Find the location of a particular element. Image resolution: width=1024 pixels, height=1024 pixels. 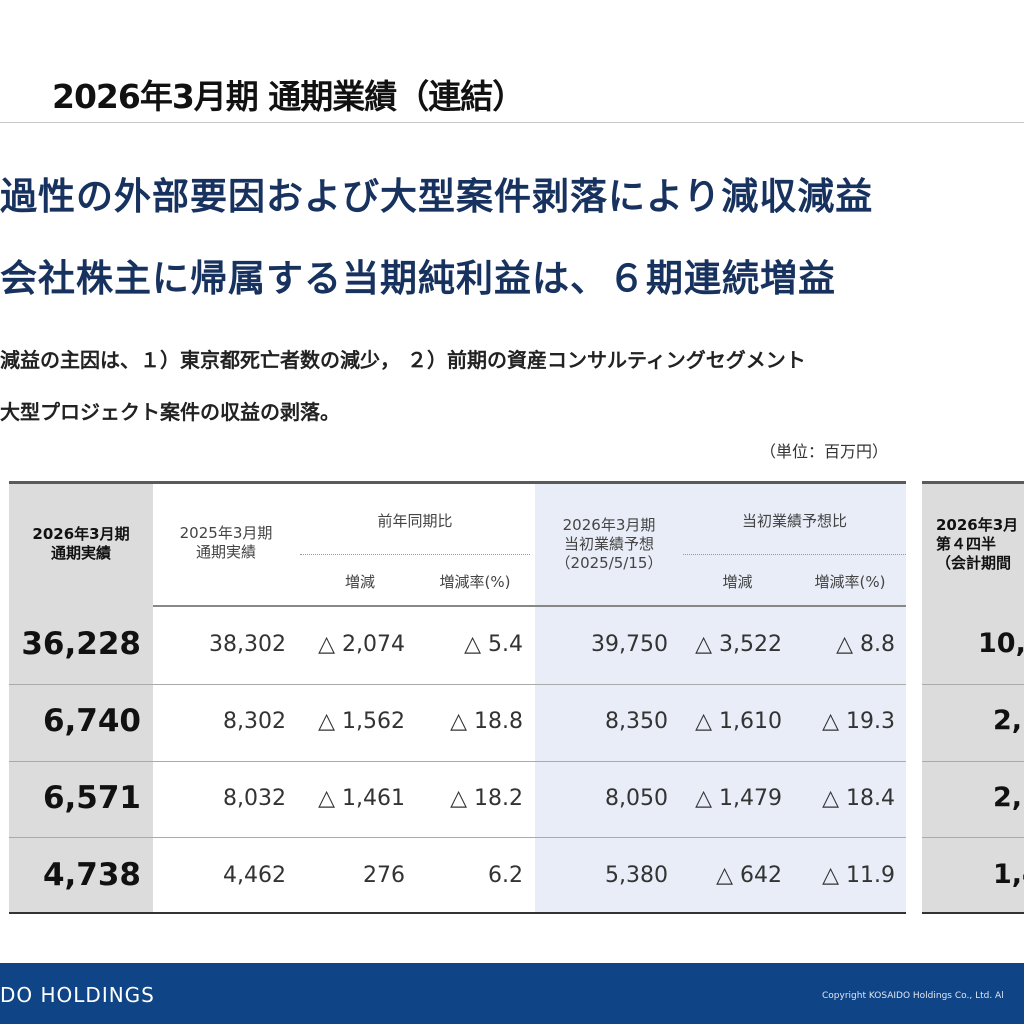

row2-yoy-change: △ 1,562 is located at coordinates (361, 721).